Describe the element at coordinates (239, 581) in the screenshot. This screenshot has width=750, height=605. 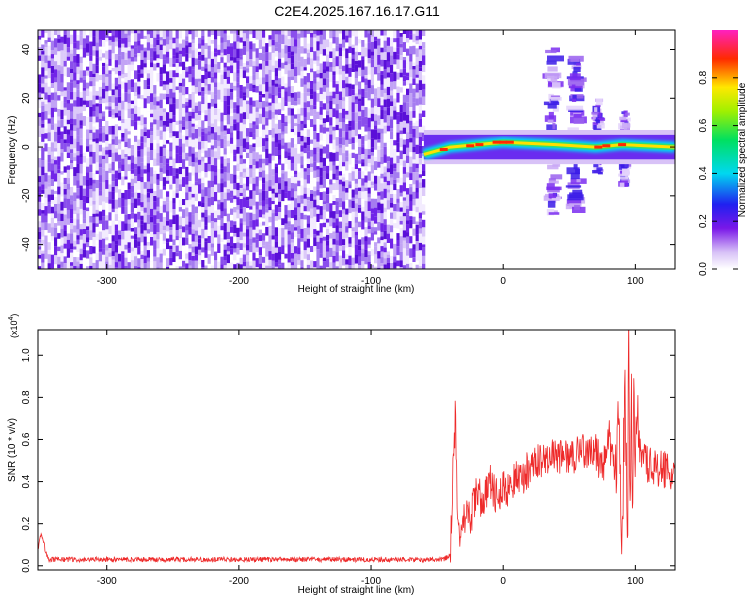
I see `snr-x-tick-label: -200` at that location.